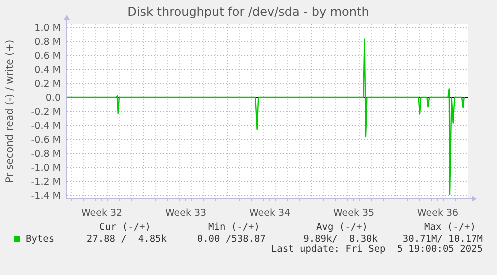 This screenshot has width=497, height=275. I want to click on y-tick-label: 0.6 M, so click(47, 56).